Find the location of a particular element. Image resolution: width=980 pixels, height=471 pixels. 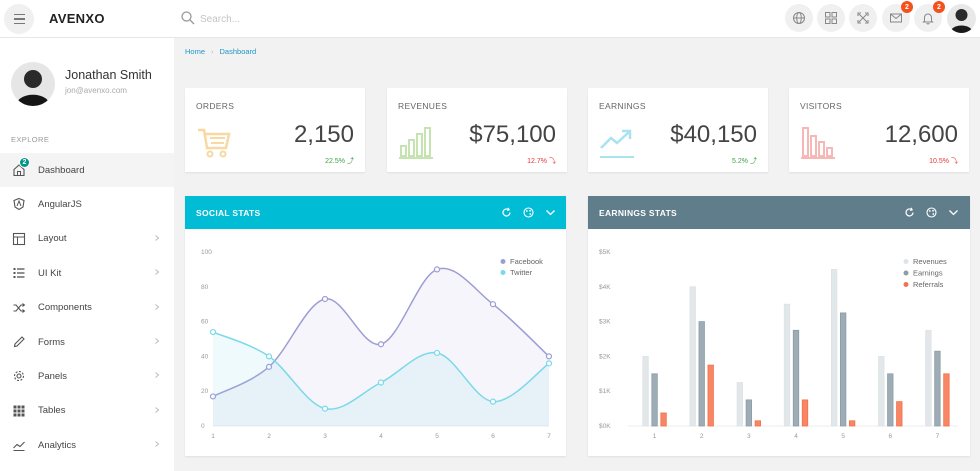

stat-change-value: 10.5% is located at coordinates (939, 161).